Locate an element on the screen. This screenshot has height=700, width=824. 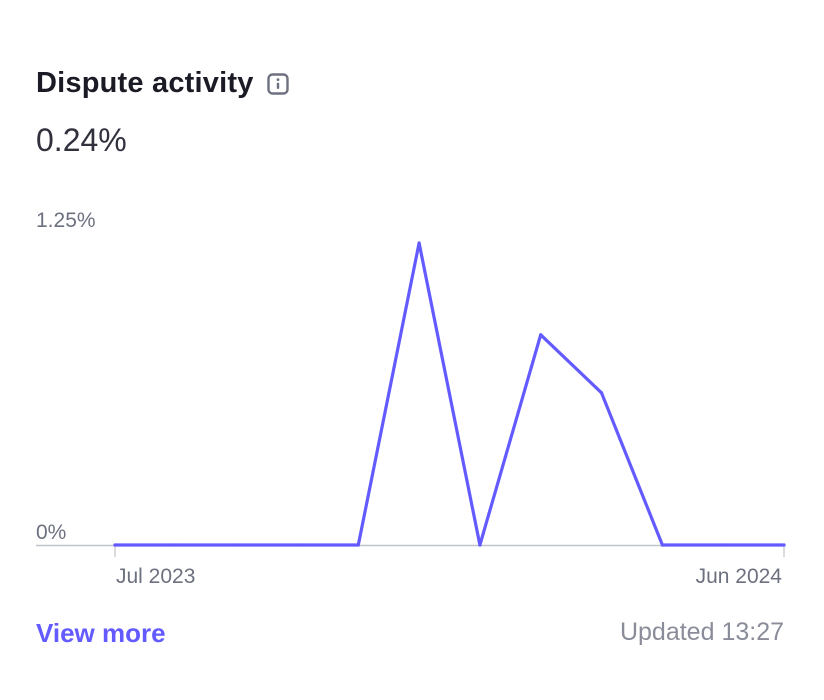
y-tick-label: 0% is located at coordinates (51, 532).